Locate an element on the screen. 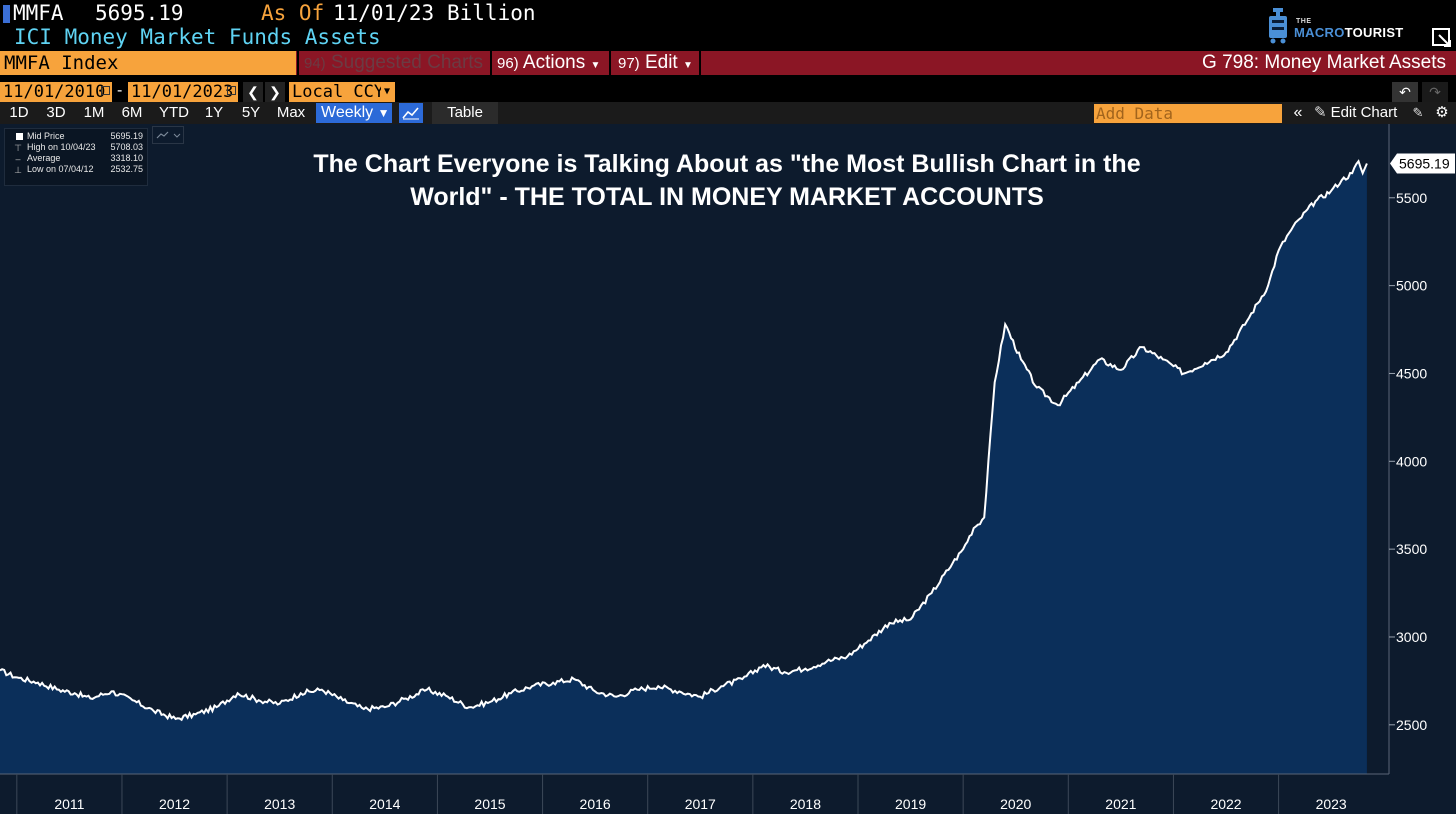 This screenshot has height=814, width=1456. logo-wordmark: MACROTOURIST is located at coordinates (1349, 32).